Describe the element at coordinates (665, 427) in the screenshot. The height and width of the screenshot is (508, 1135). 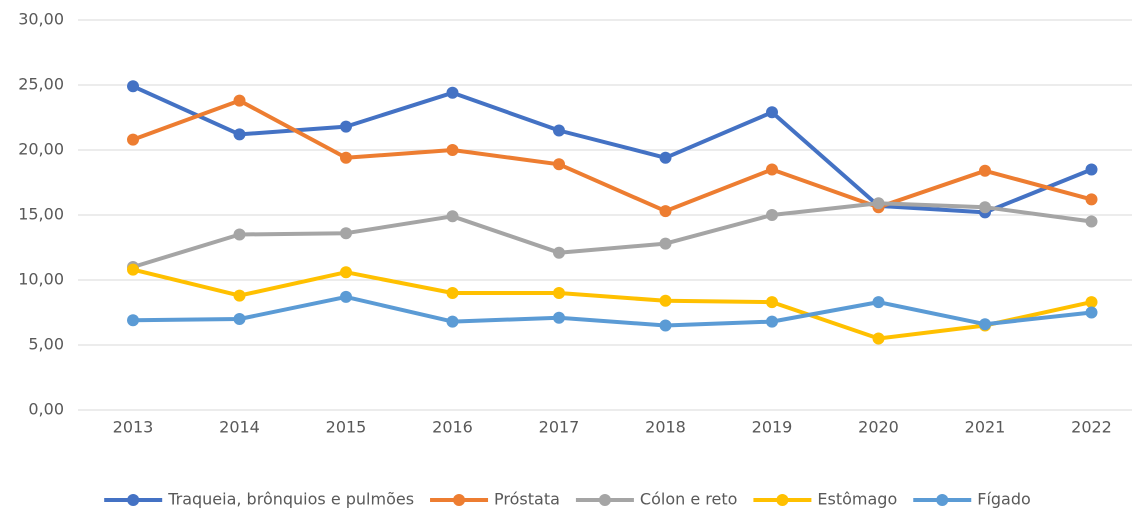
I see `x-tick-label: 2018` at that location.